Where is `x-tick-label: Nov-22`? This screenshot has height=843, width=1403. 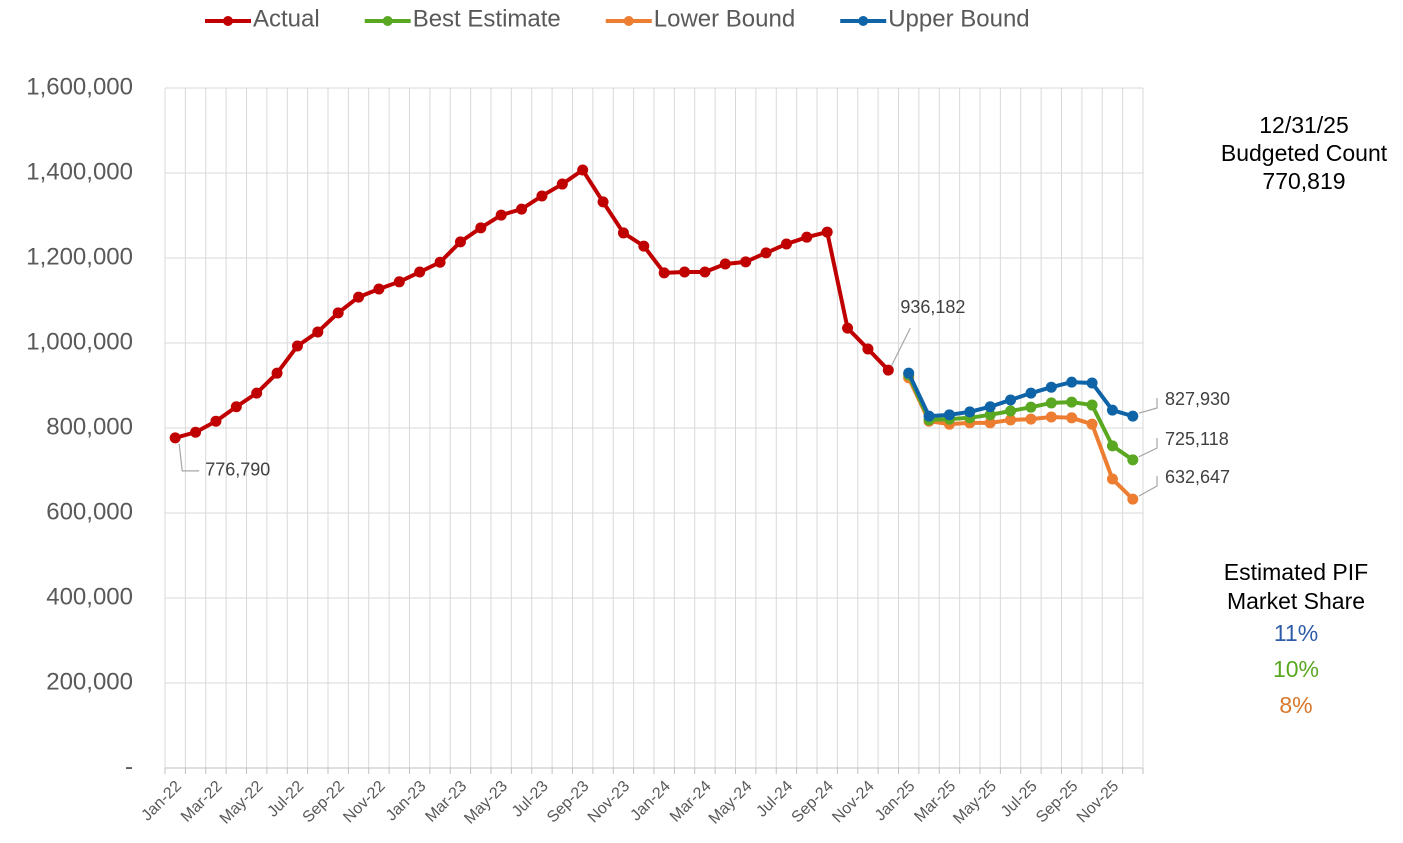
x-tick-label: Nov-22 is located at coordinates (364, 802).